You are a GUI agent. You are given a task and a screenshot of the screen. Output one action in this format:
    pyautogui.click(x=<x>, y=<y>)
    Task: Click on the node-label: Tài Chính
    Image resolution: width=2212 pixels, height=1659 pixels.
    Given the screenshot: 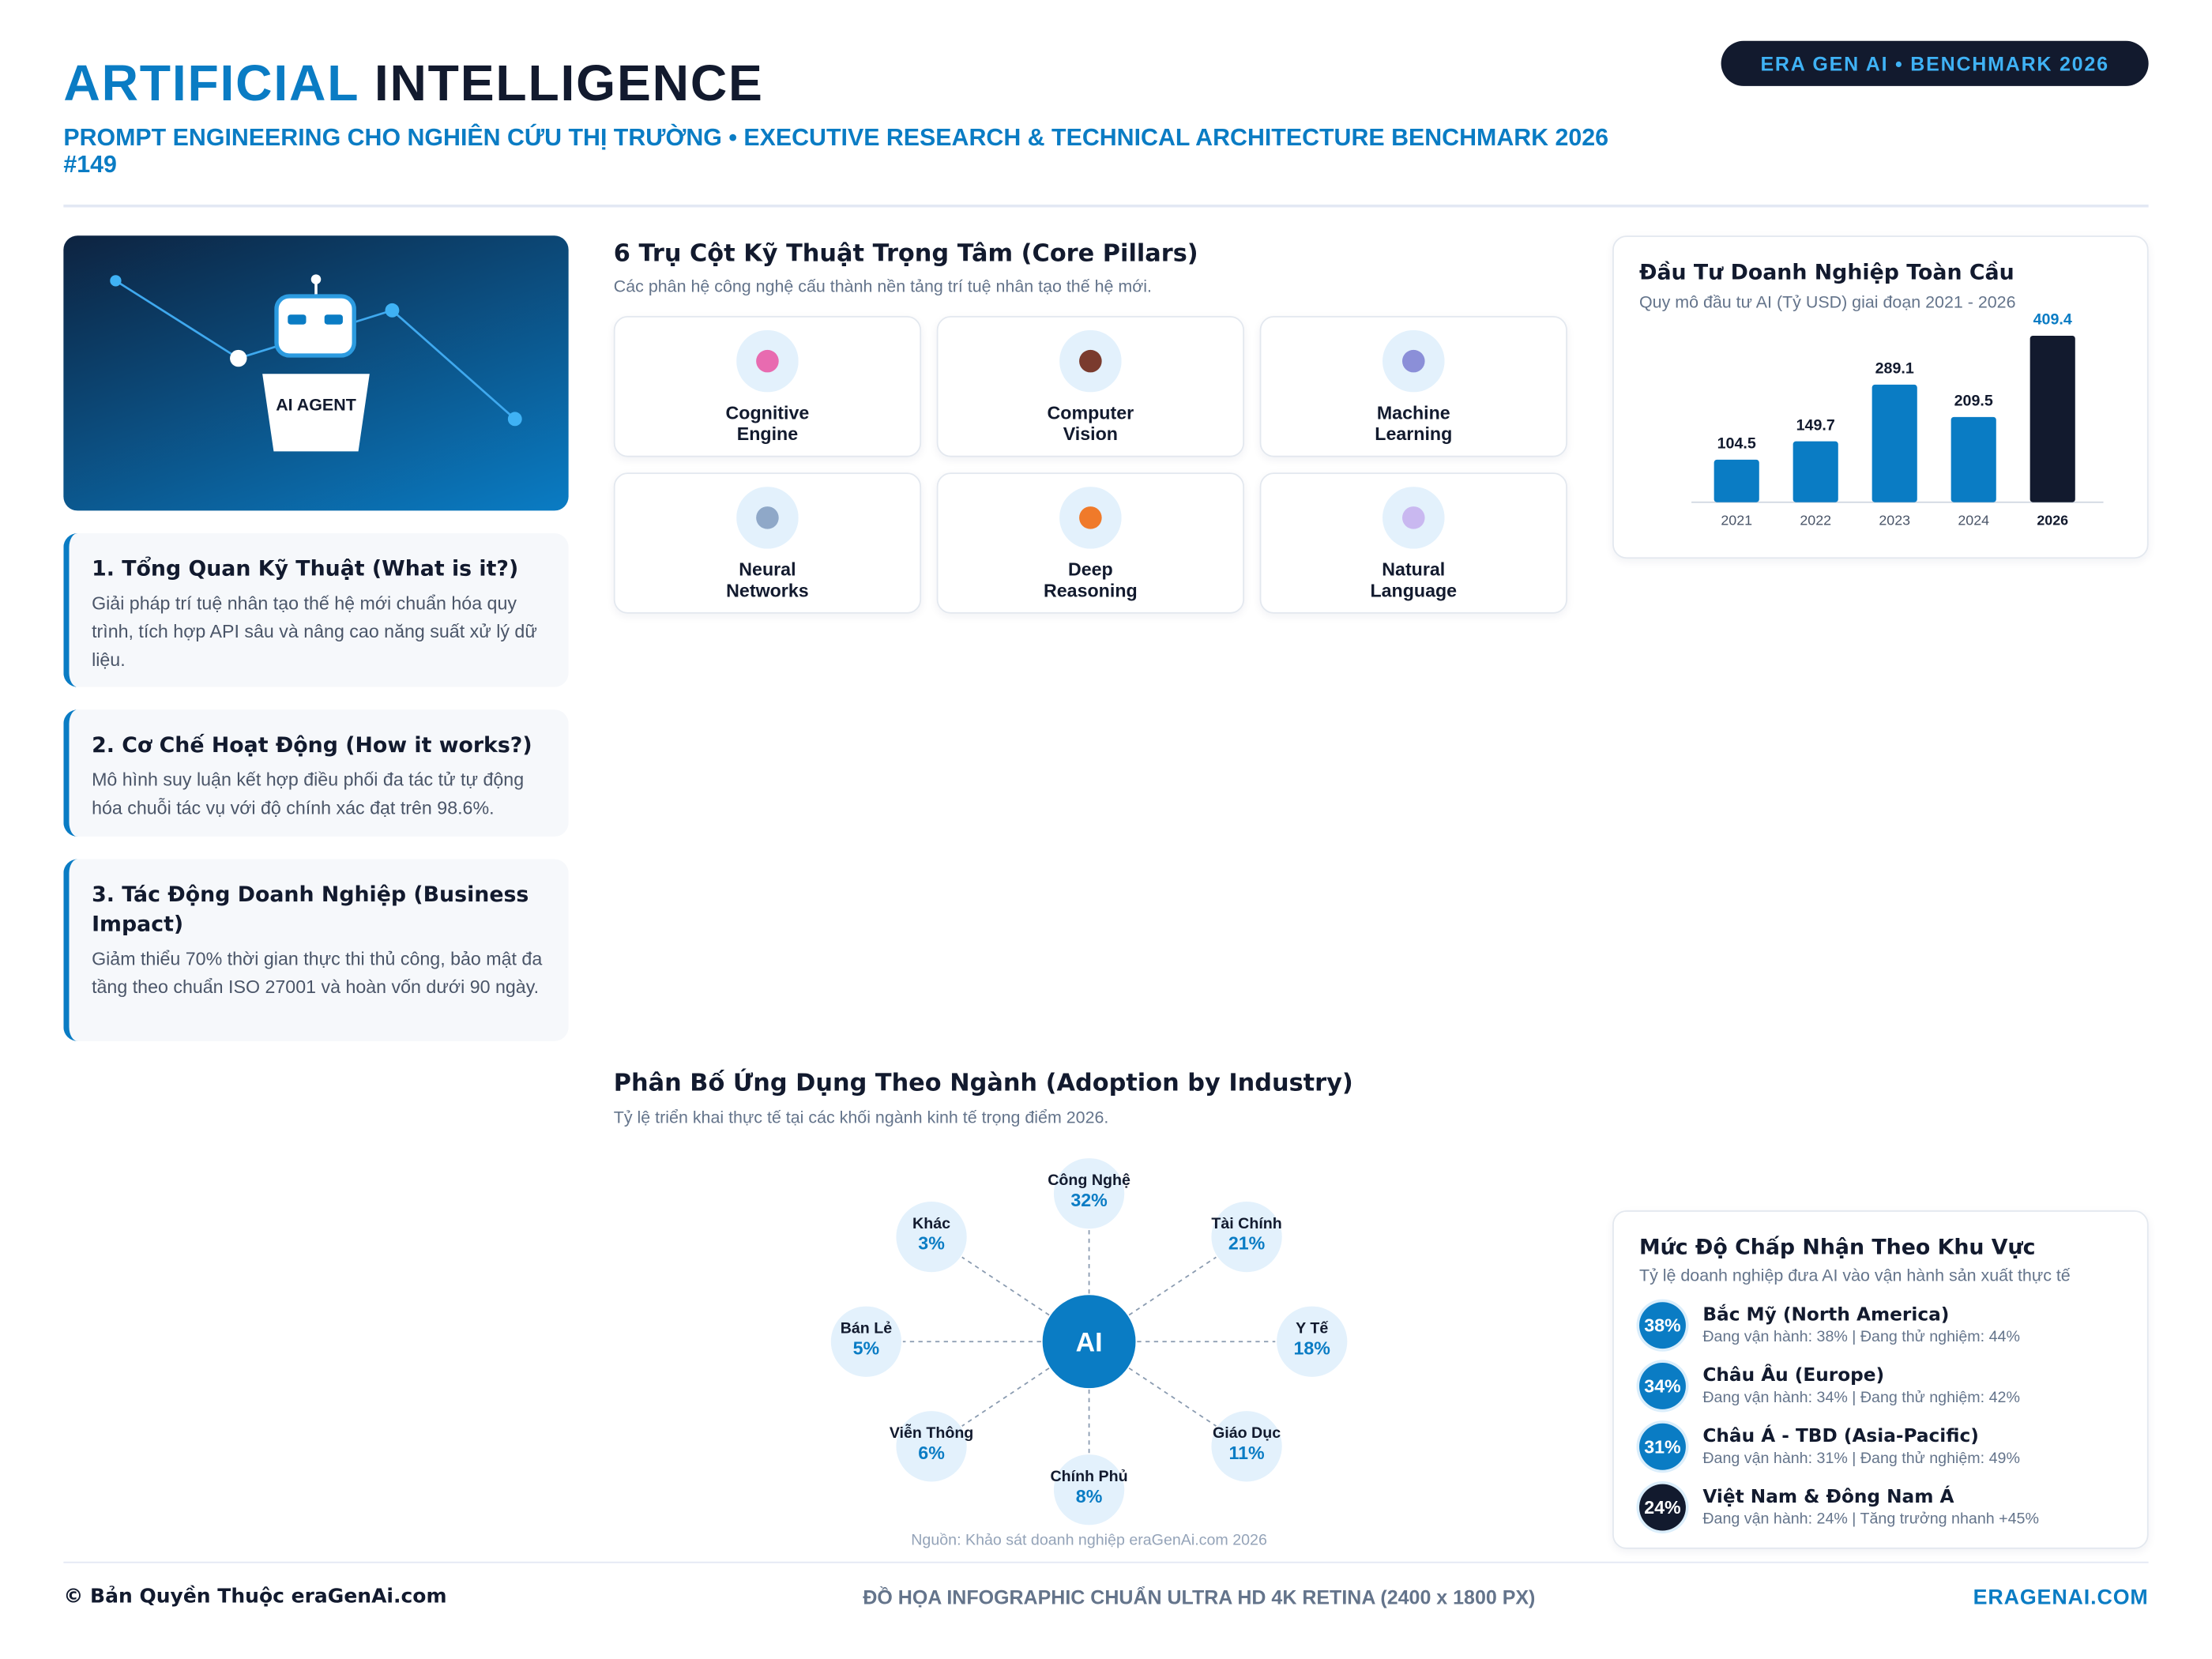 What is the action you would take?
    pyautogui.click(x=1246, y=1223)
    